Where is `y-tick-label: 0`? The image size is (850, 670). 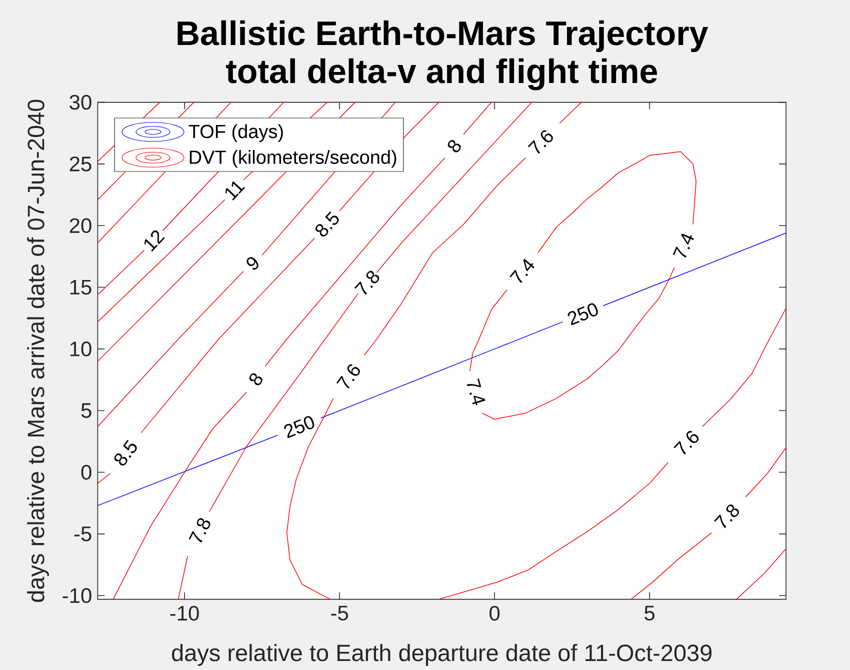
y-tick-label: 0 is located at coordinates (86, 472).